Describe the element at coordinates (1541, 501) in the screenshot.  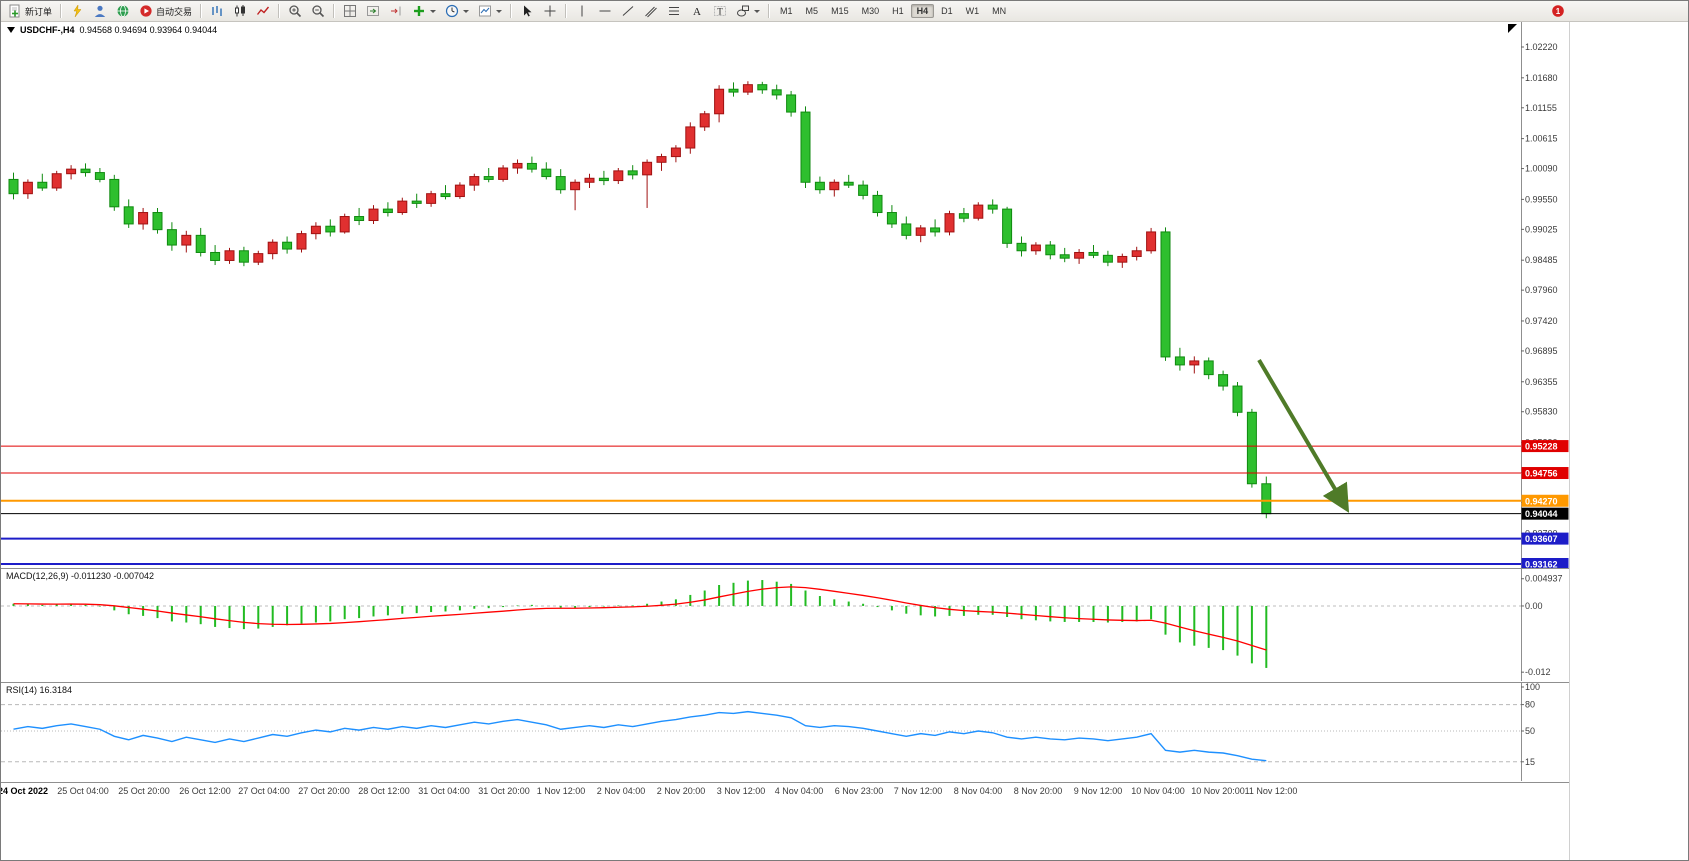
I see `svg-text: 0.94270` at that location.